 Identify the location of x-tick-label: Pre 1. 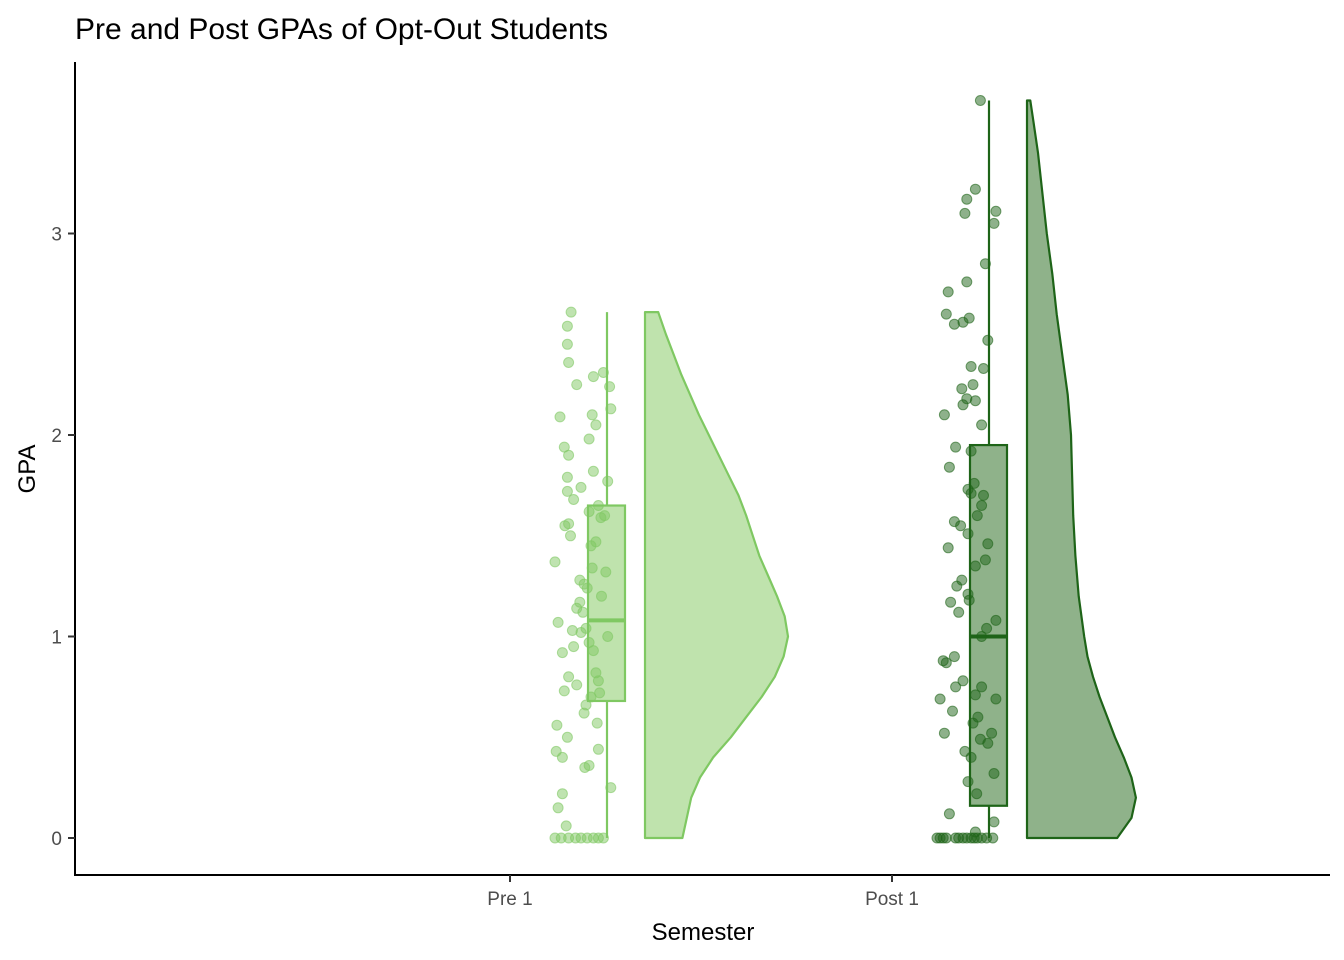
(509, 899).